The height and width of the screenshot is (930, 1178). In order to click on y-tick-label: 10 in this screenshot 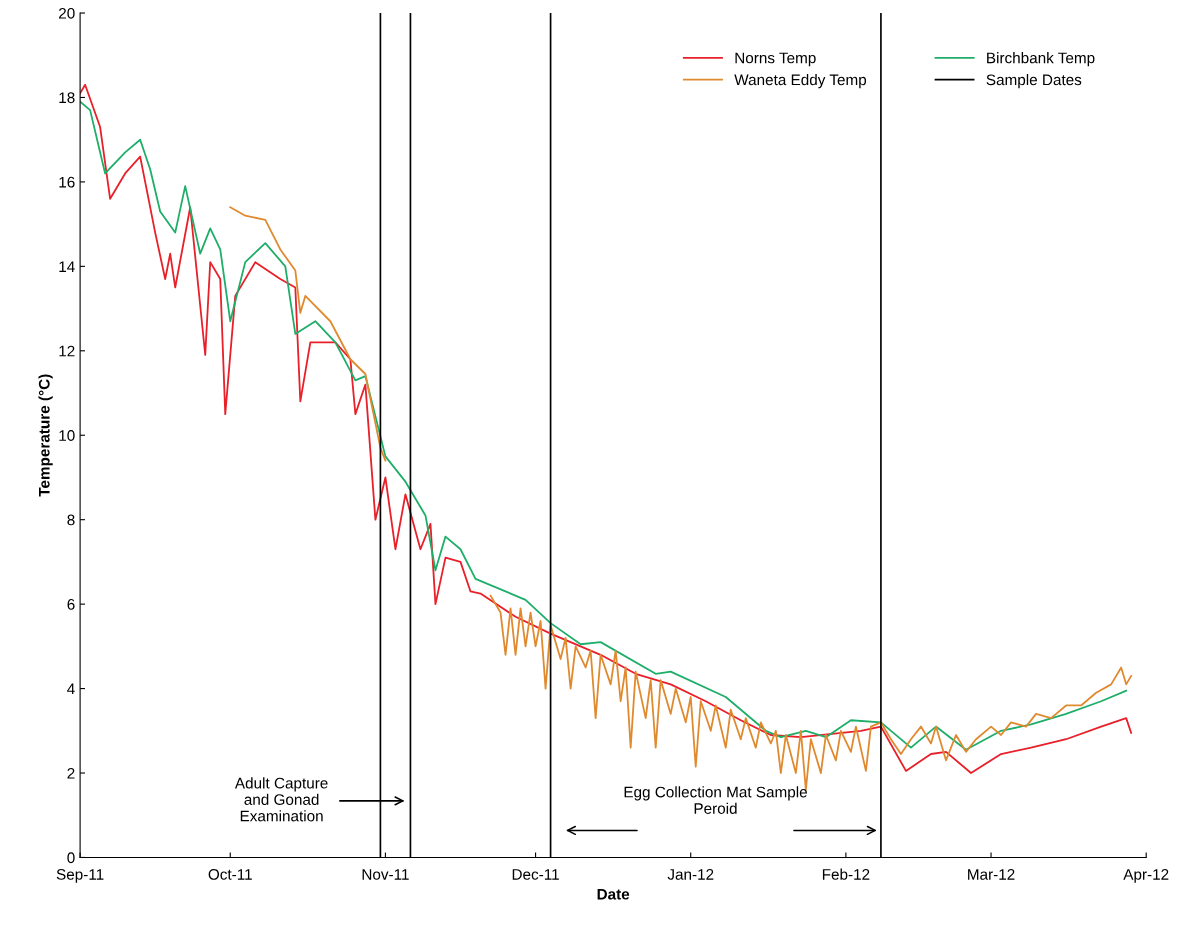, I will do `click(67, 435)`.